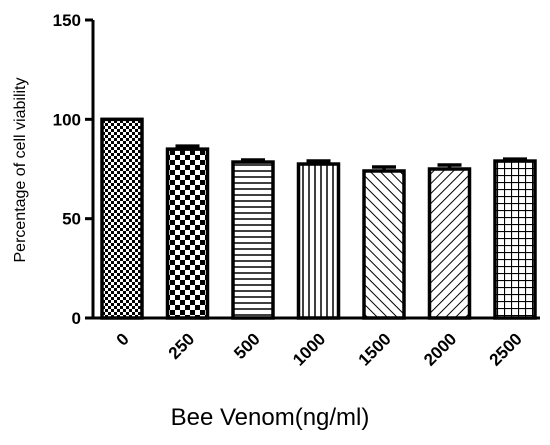 Image resolution: width=550 pixels, height=445 pixels. Describe the element at coordinates (76, 318) in the screenshot. I see `y-tick-label-0: 0` at that location.